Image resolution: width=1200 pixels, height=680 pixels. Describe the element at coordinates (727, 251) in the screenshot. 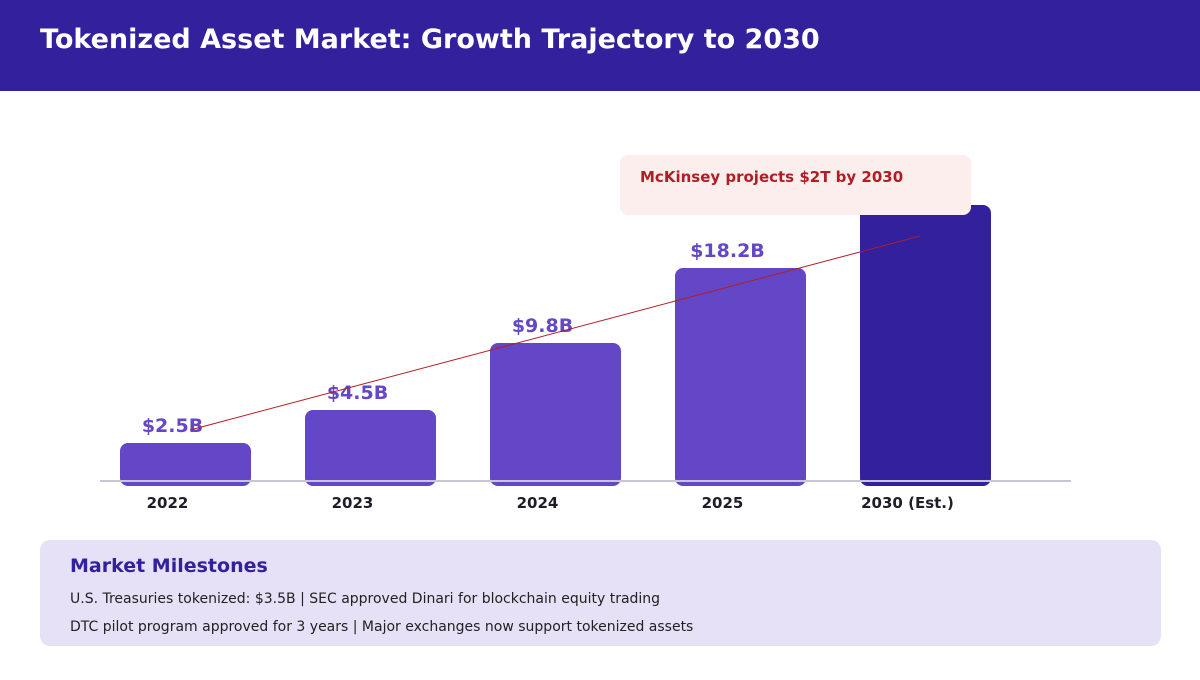

I see `data-label: $18.2B` at that location.